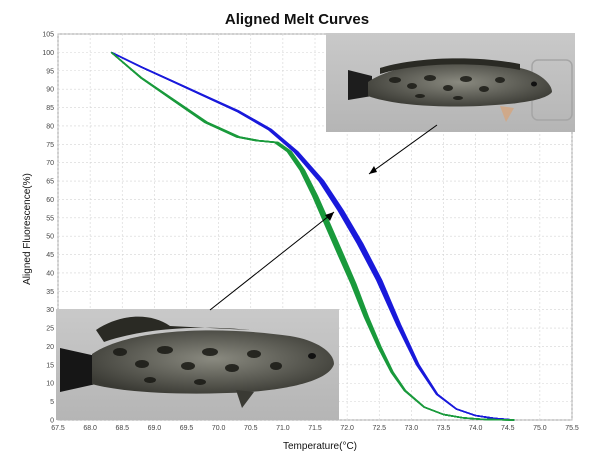 Image resolution: width=600 pixels, height=469 pixels. I want to click on x-tick-label: 68.0, so click(90, 428).